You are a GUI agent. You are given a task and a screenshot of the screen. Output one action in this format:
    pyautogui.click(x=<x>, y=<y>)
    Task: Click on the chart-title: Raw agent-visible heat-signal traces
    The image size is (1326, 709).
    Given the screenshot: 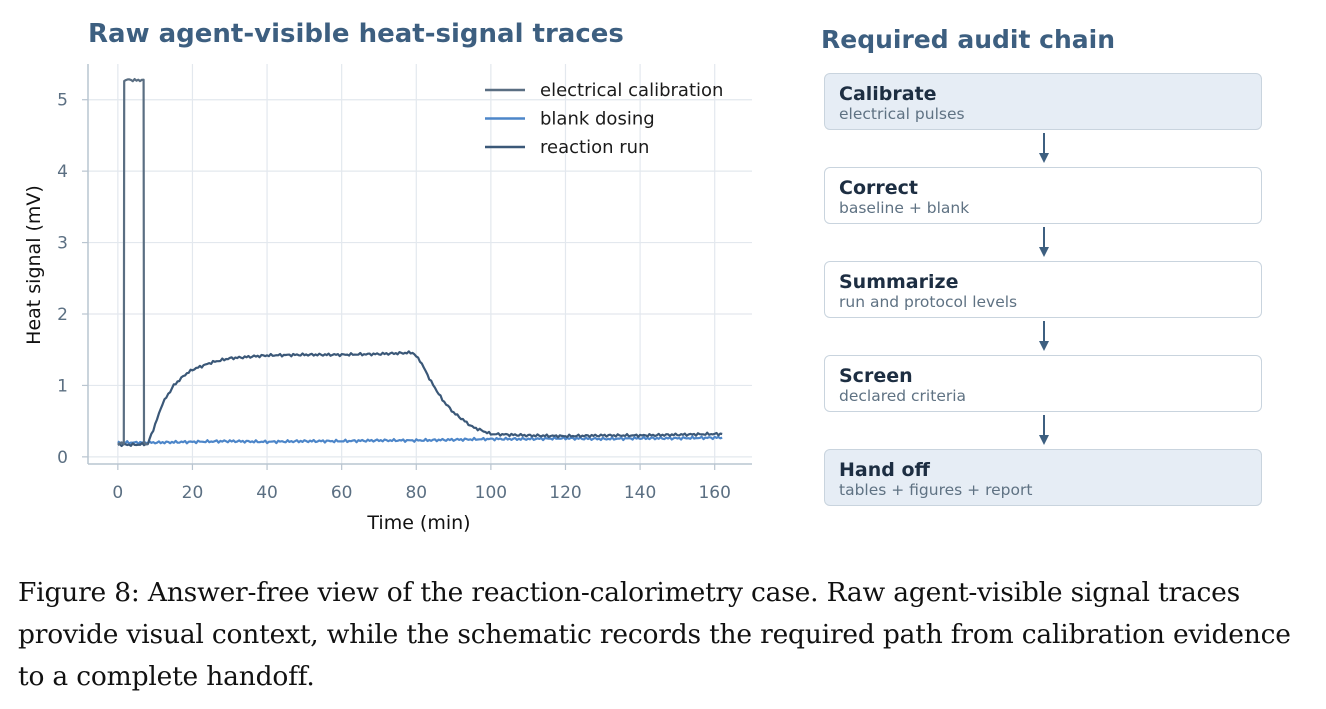 What is the action you would take?
    pyautogui.click(x=356, y=34)
    